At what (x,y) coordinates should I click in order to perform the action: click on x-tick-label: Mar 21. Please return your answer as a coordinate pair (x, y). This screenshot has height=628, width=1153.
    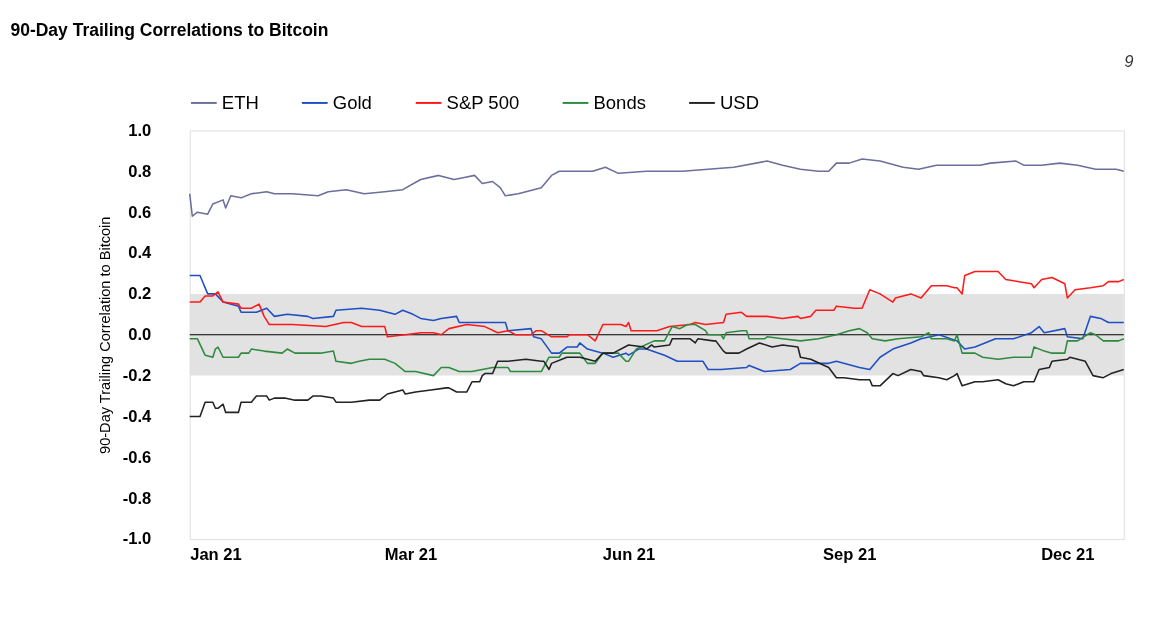
    Looking at the image, I should click on (411, 555).